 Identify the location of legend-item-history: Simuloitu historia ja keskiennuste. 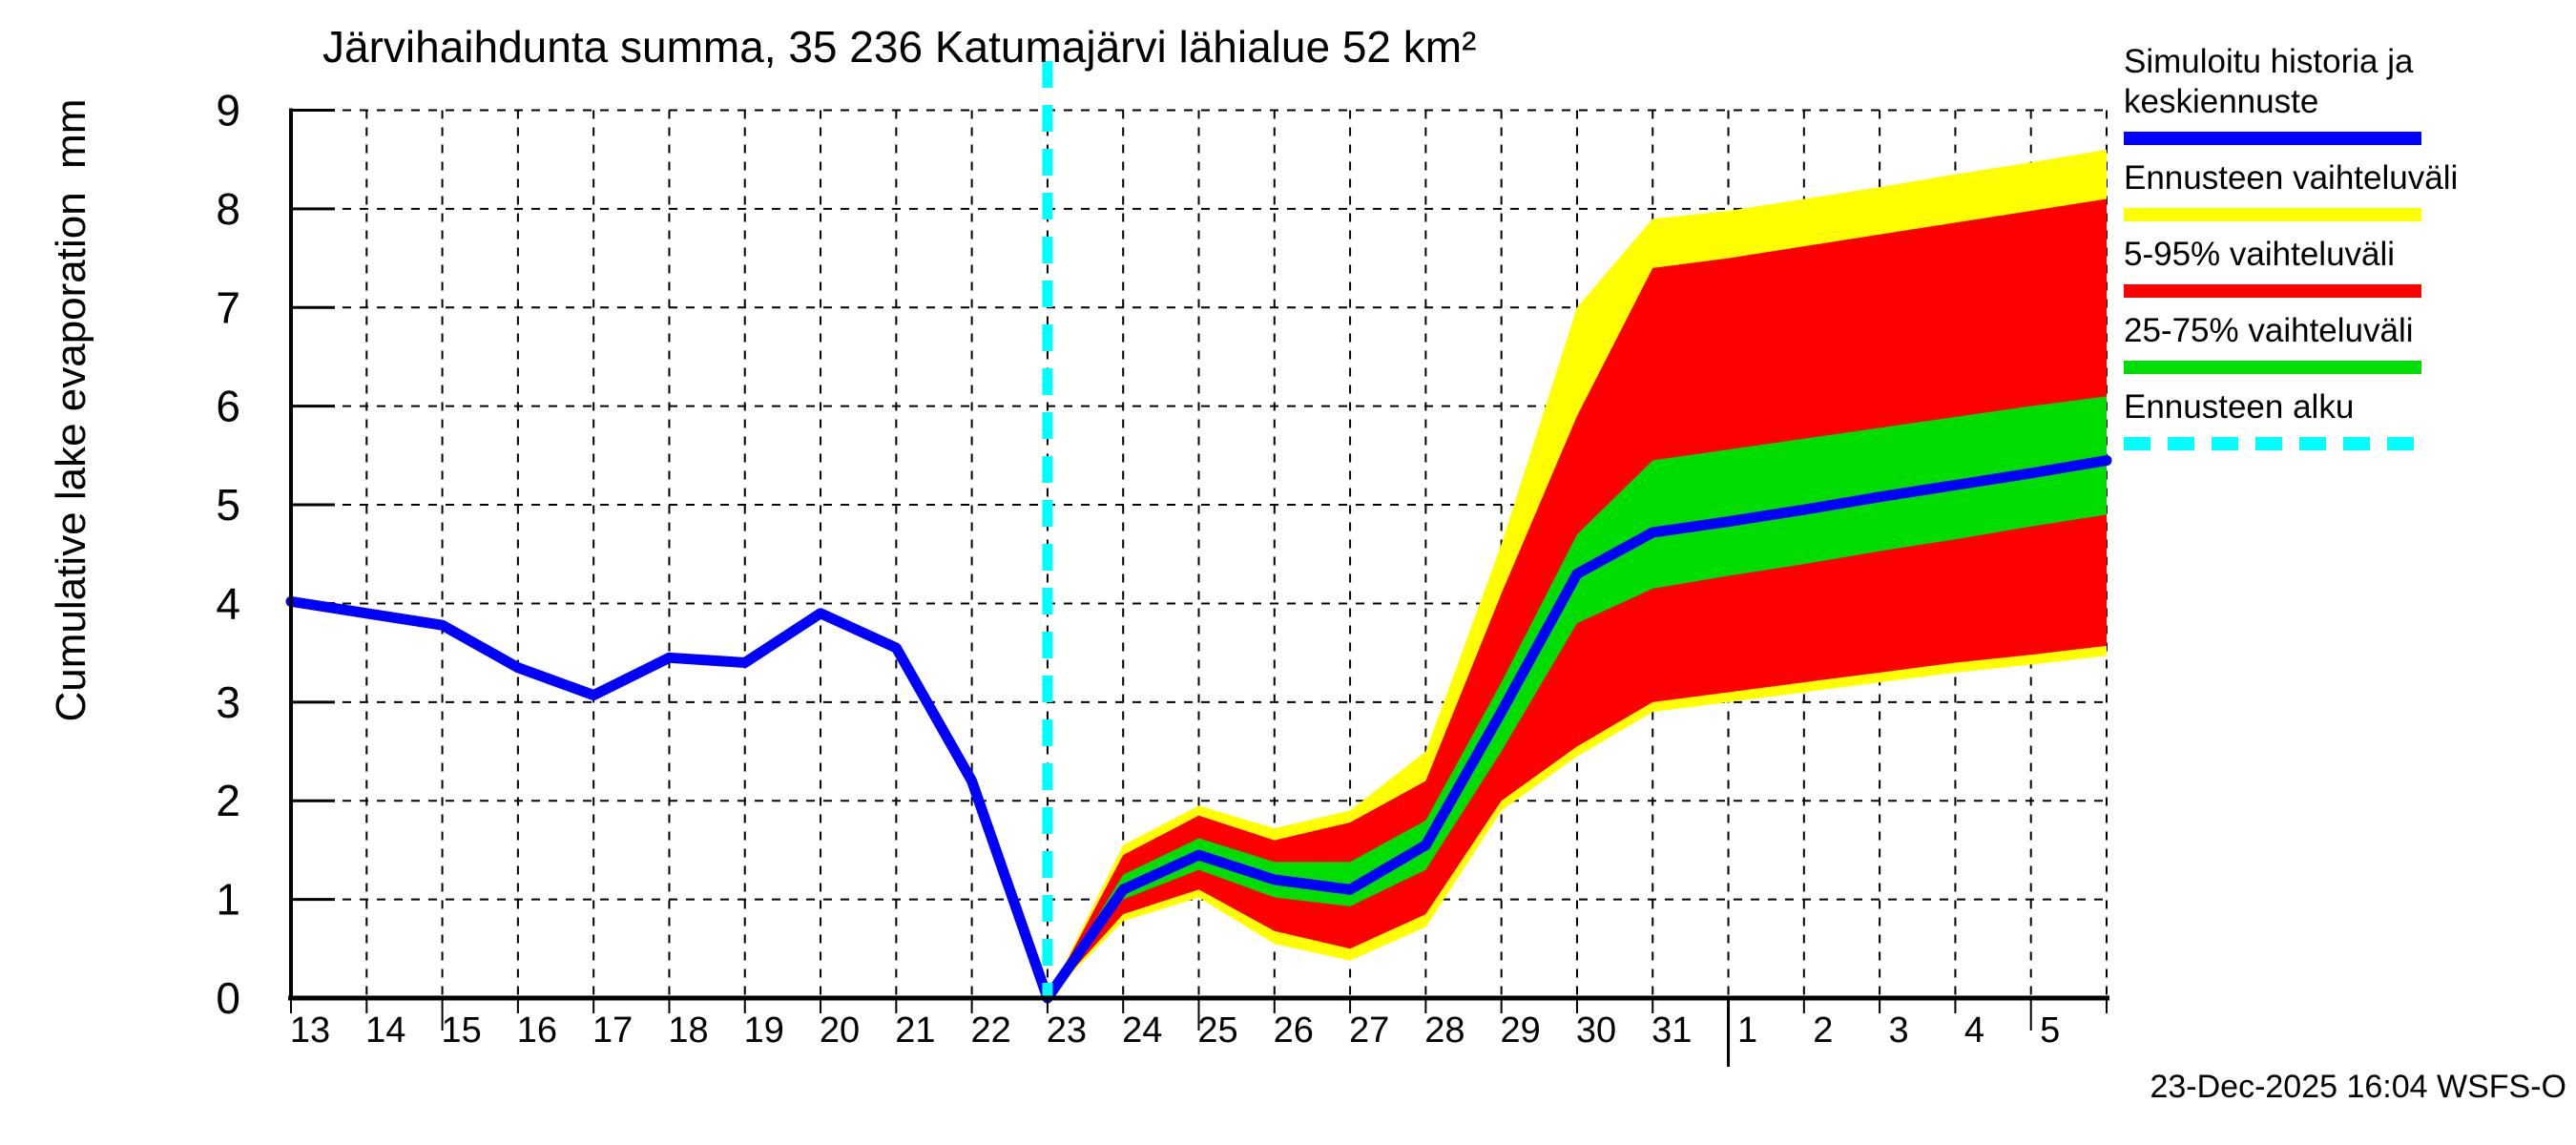
(2348, 93).